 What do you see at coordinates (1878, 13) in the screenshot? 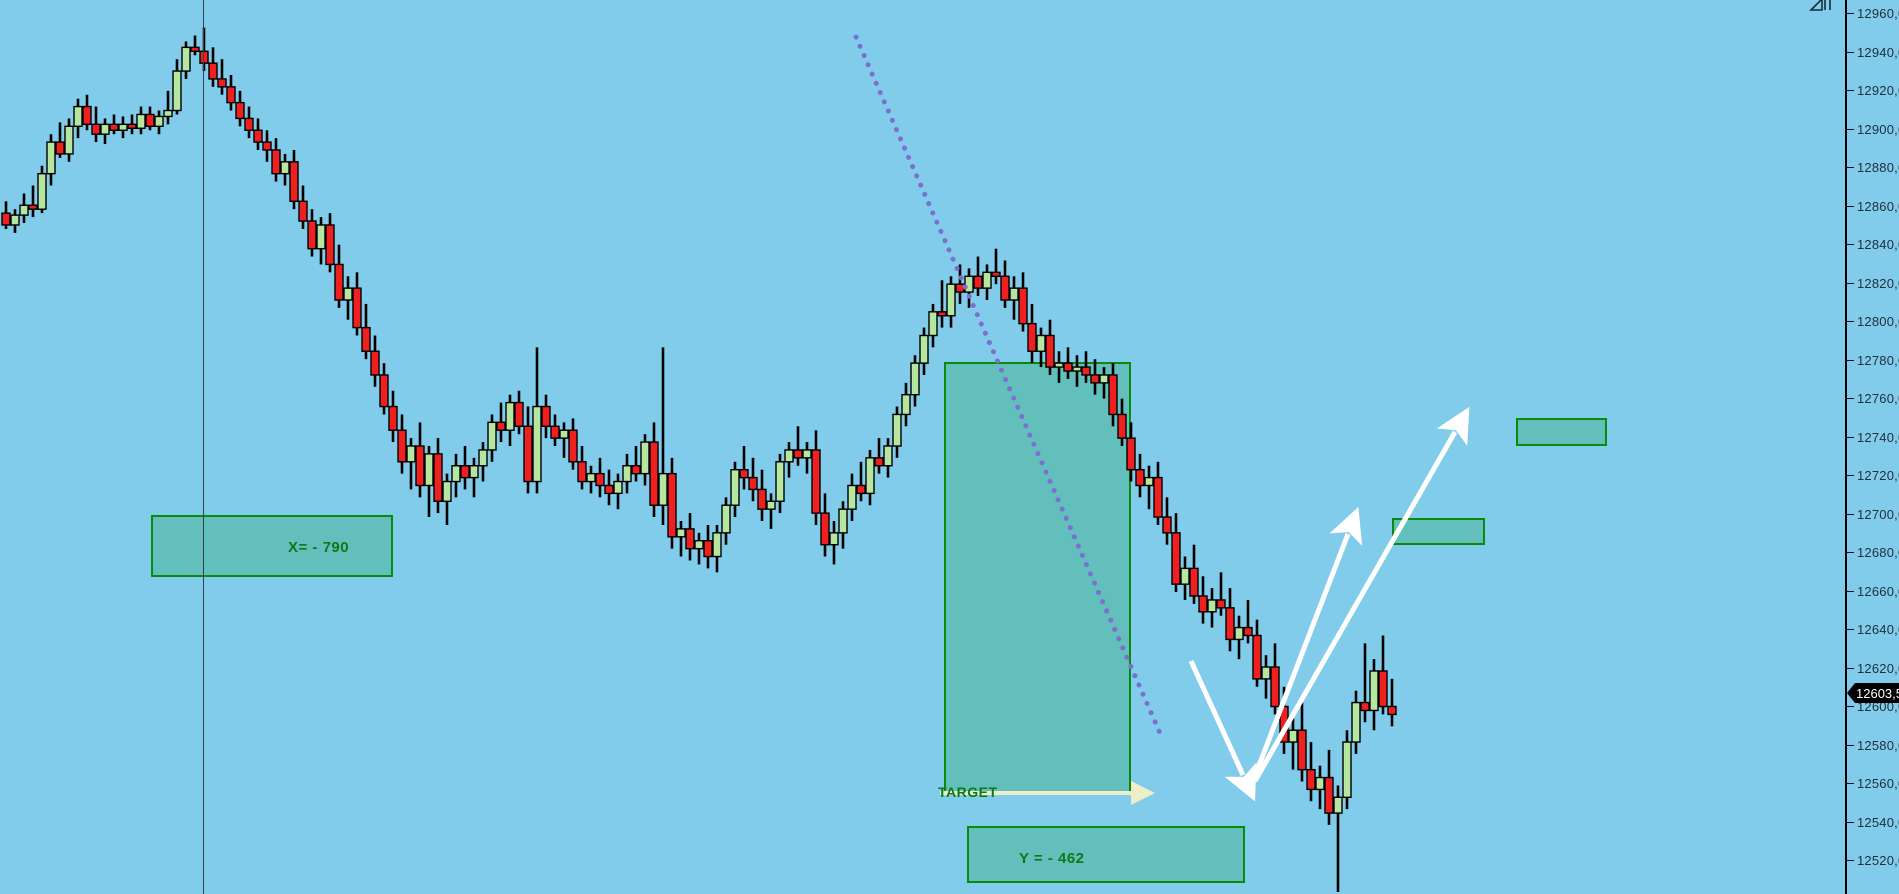
I see `price-axis-tick-label: 12960,0` at bounding box center [1878, 13].